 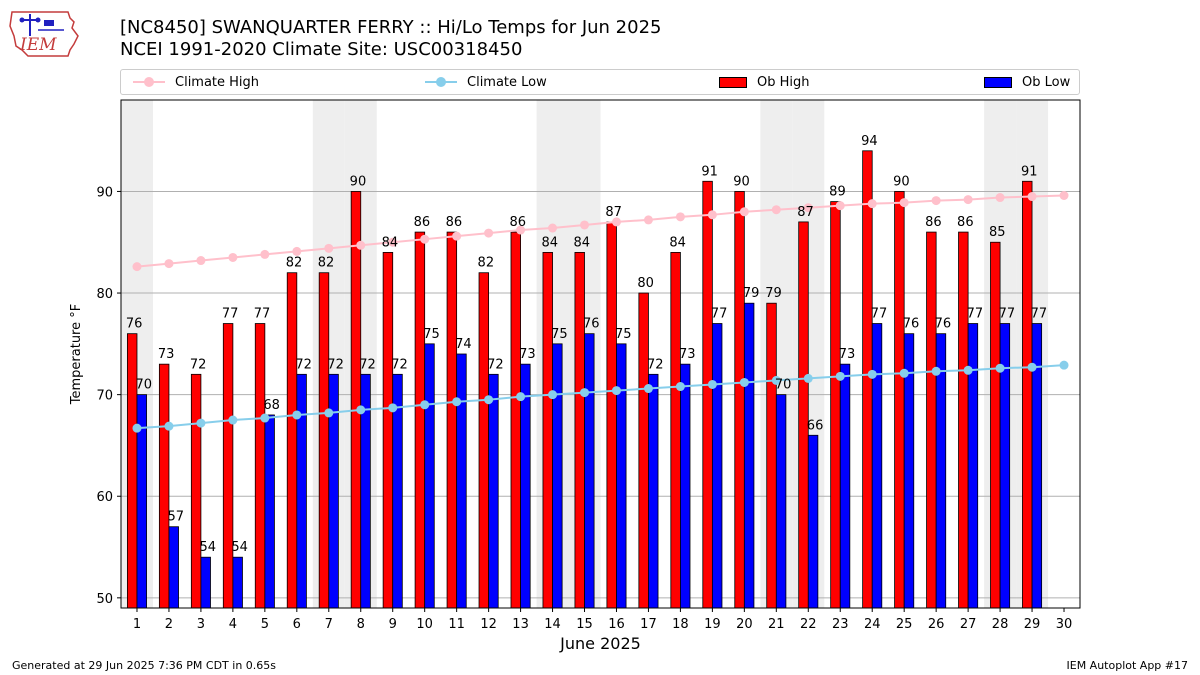 I want to click on y-axis-label: Temperature °F, so click(x=76, y=354).